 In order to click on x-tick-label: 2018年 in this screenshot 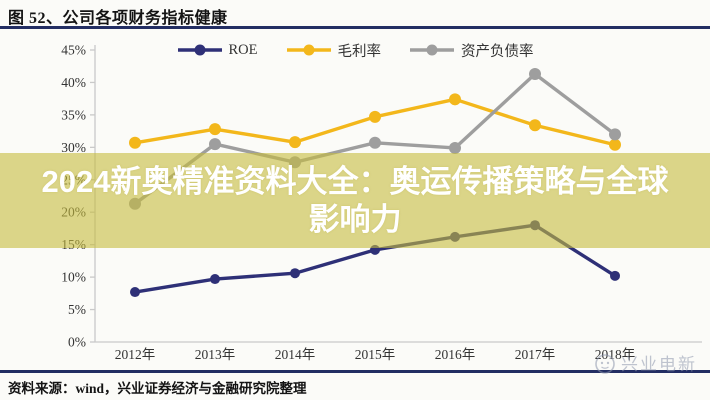, I will do `click(615, 354)`.